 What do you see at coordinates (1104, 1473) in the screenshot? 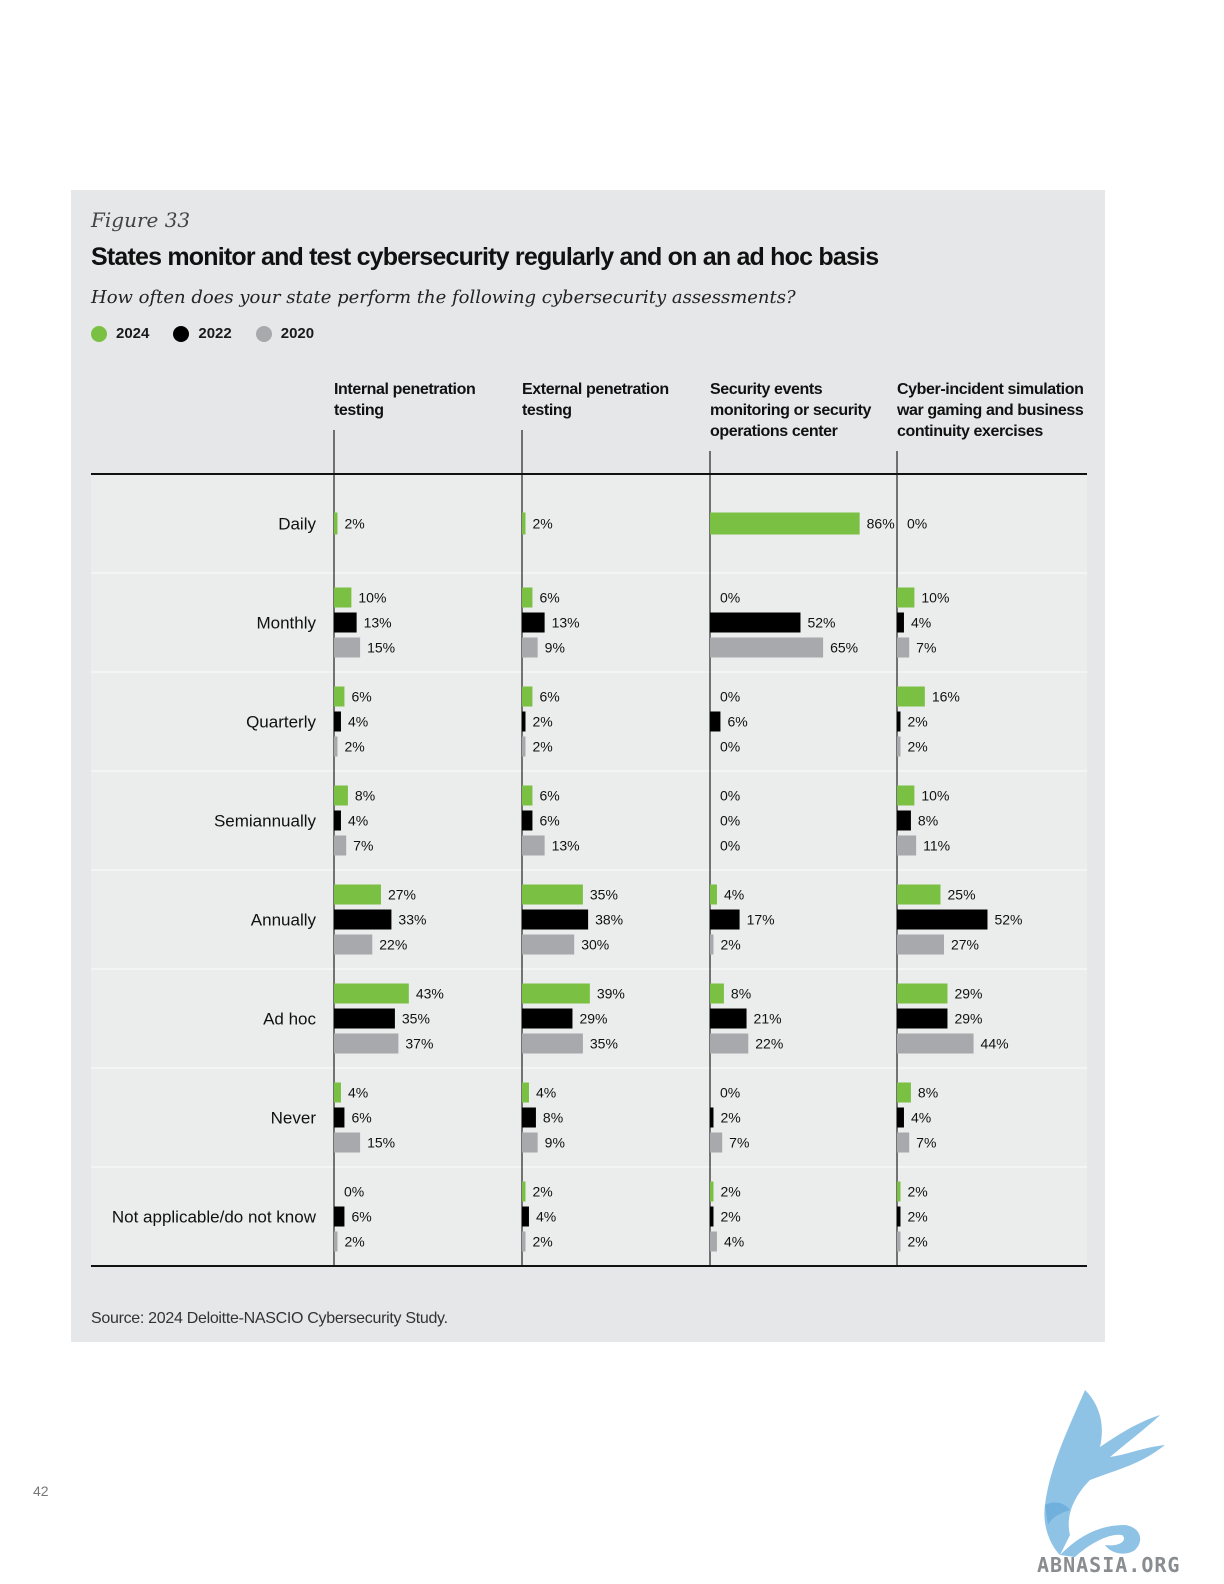
I see `griffin-logo-icon` at bounding box center [1104, 1473].